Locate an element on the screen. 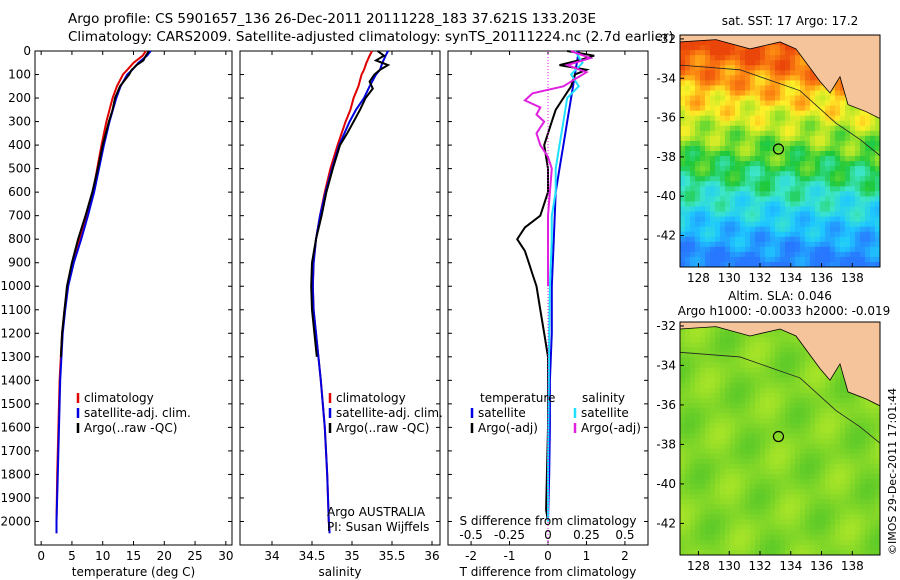 Image resolution: width=900 pixels, height=580 pixels. salinity-xtick-label: 35 is located at coordinates (351, 556).